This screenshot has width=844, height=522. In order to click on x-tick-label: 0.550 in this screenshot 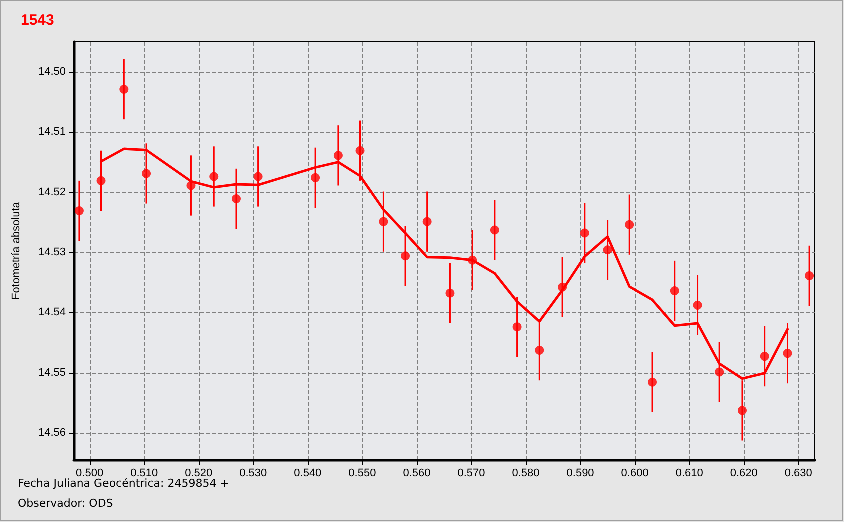, I will do `click(362, 474)`.